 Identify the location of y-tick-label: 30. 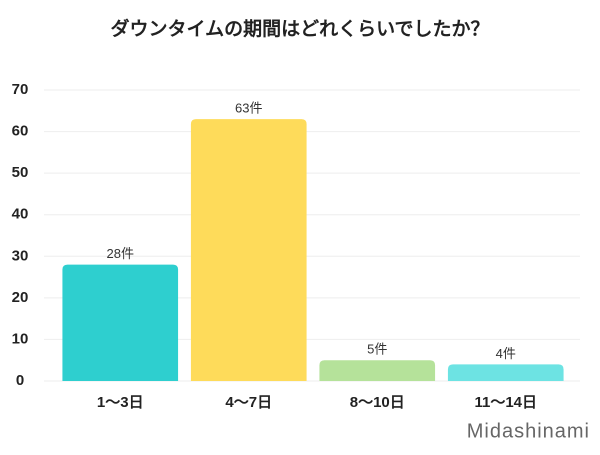
(20, 255).